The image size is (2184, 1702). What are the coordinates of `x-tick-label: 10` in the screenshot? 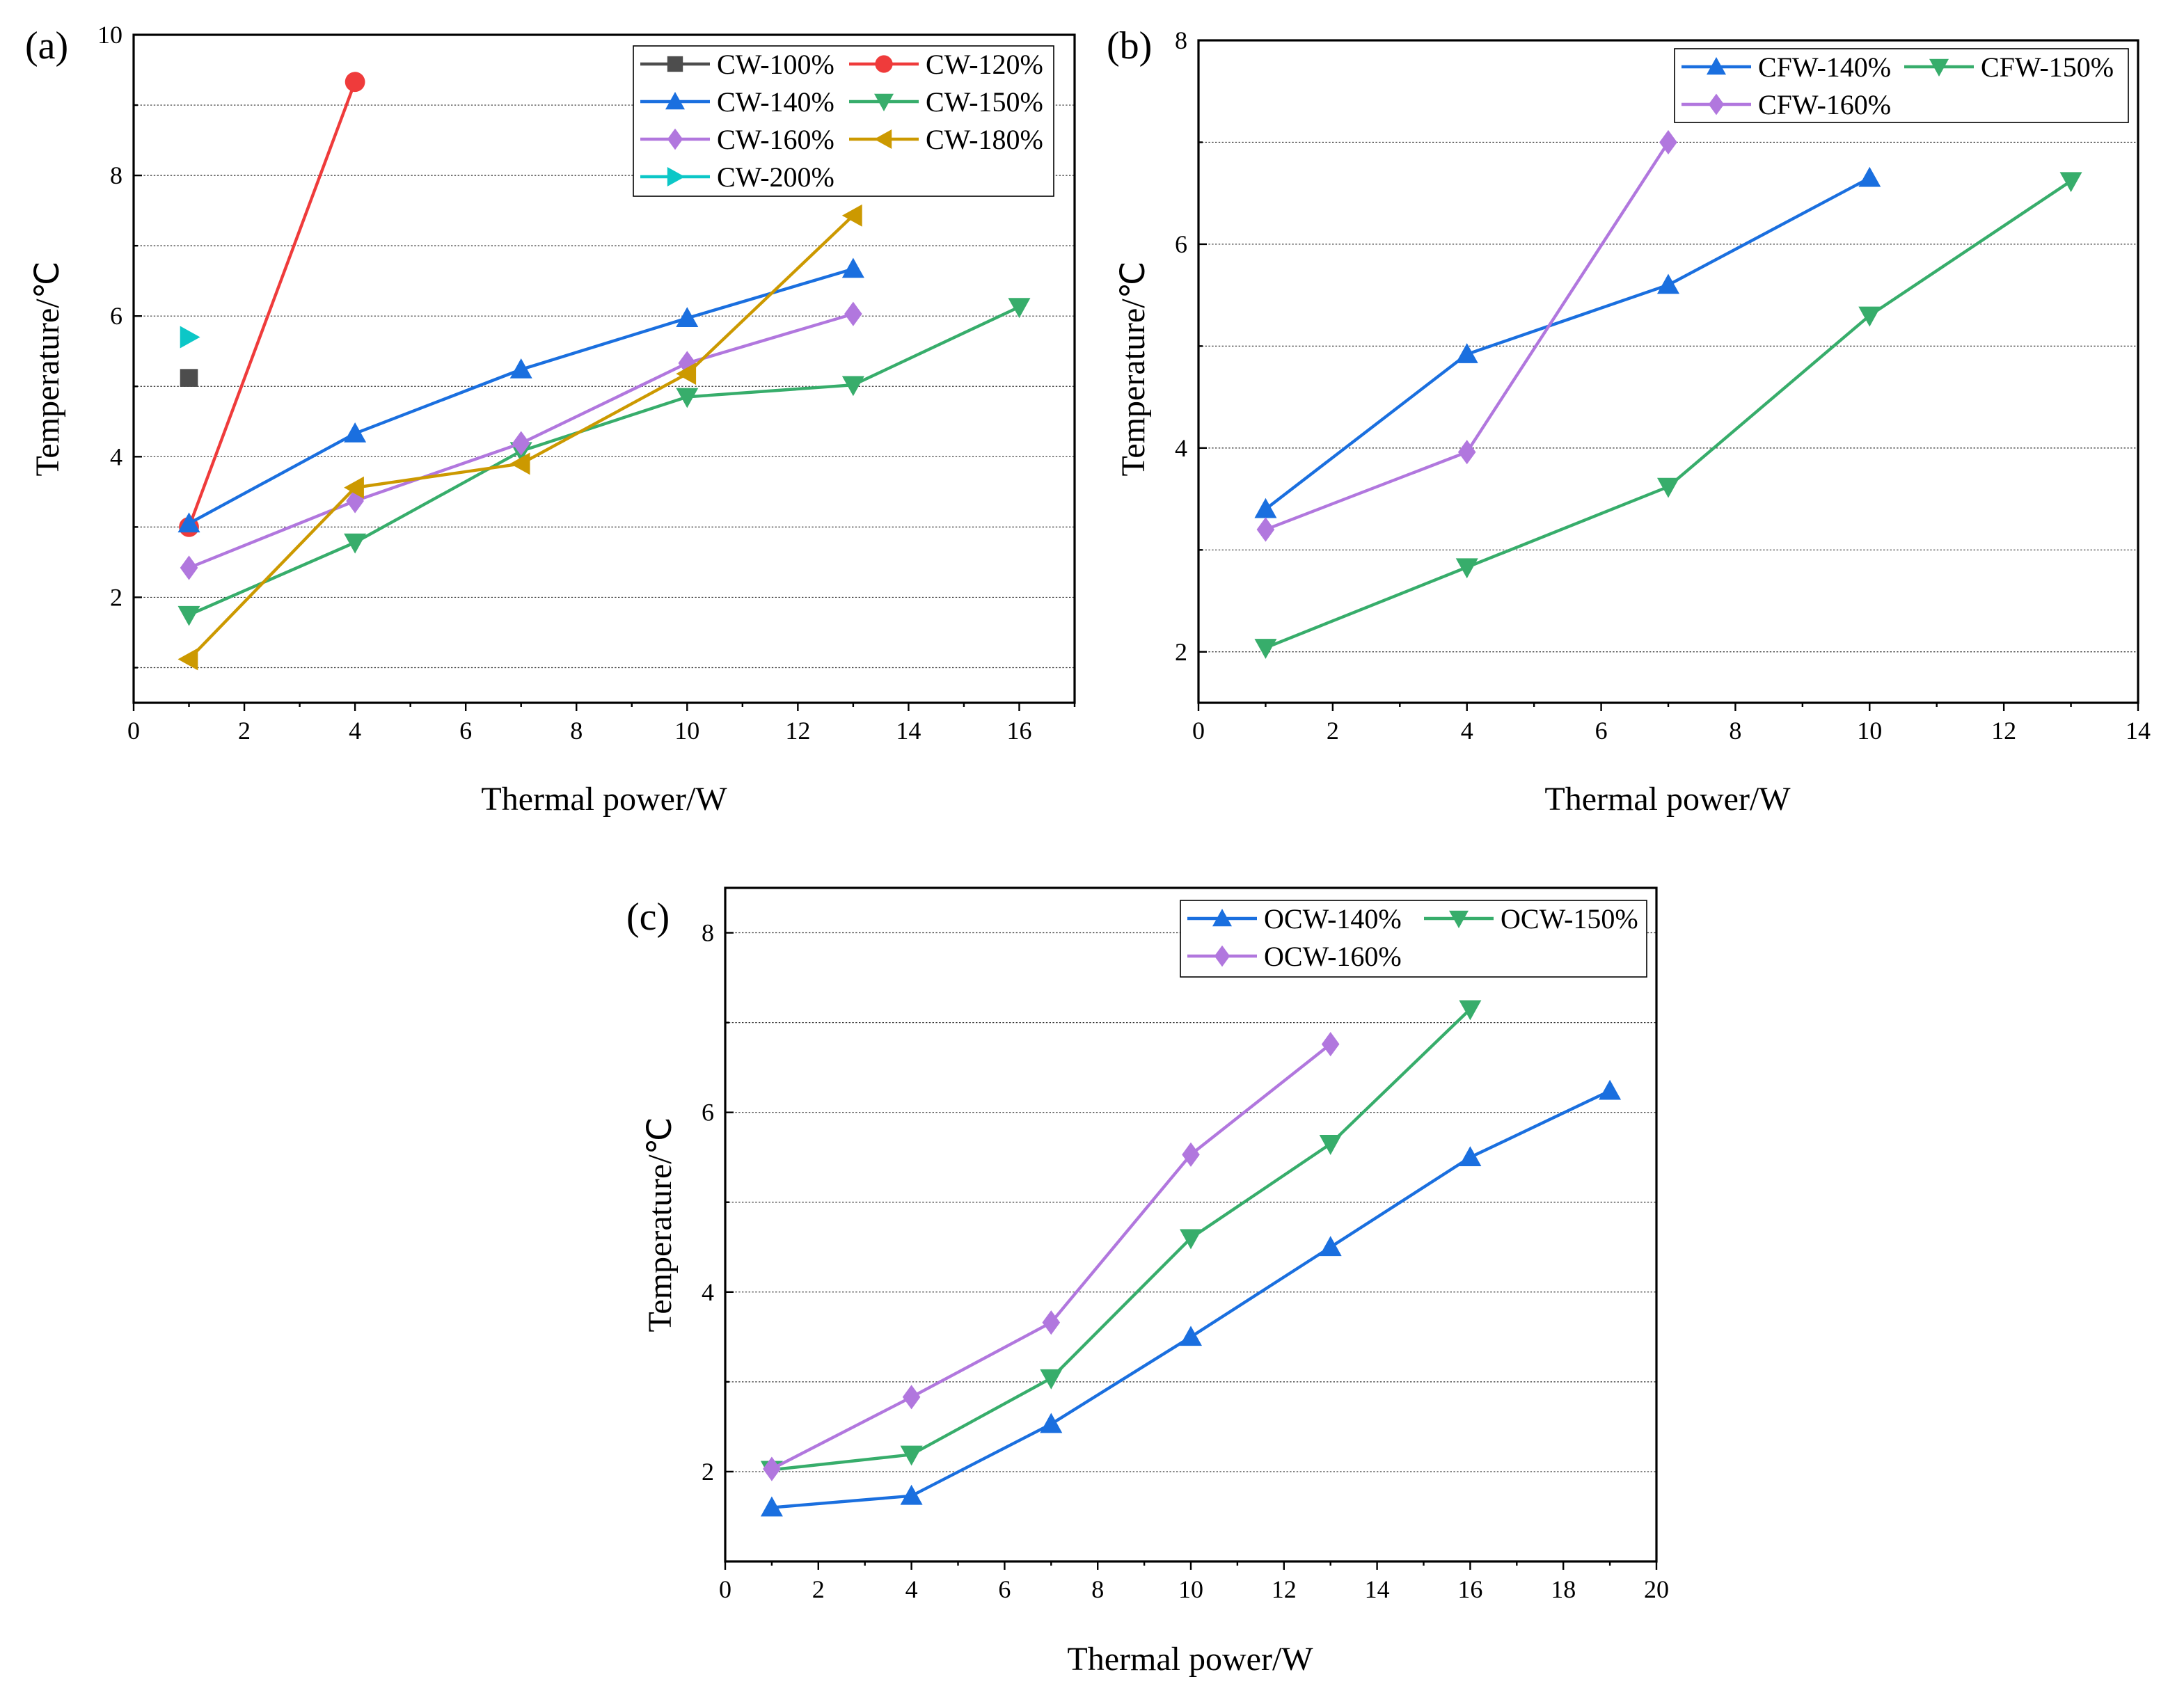 It's located at (1870, 731).